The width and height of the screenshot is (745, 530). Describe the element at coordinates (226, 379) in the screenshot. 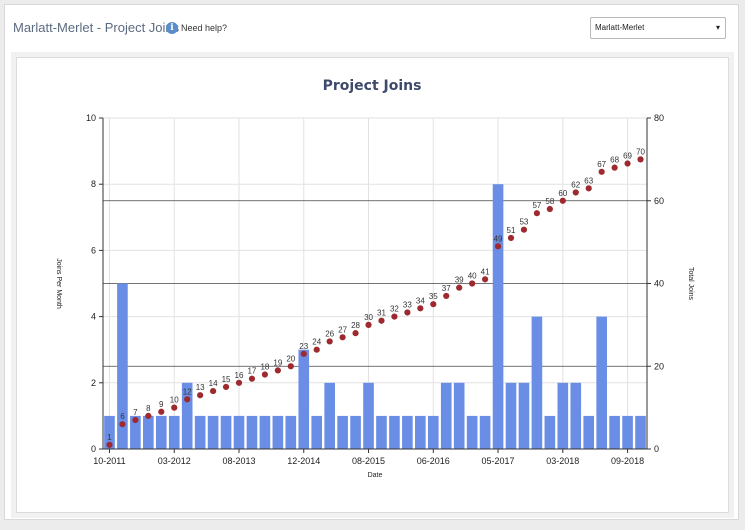

I see `point-label: 15` at that location.